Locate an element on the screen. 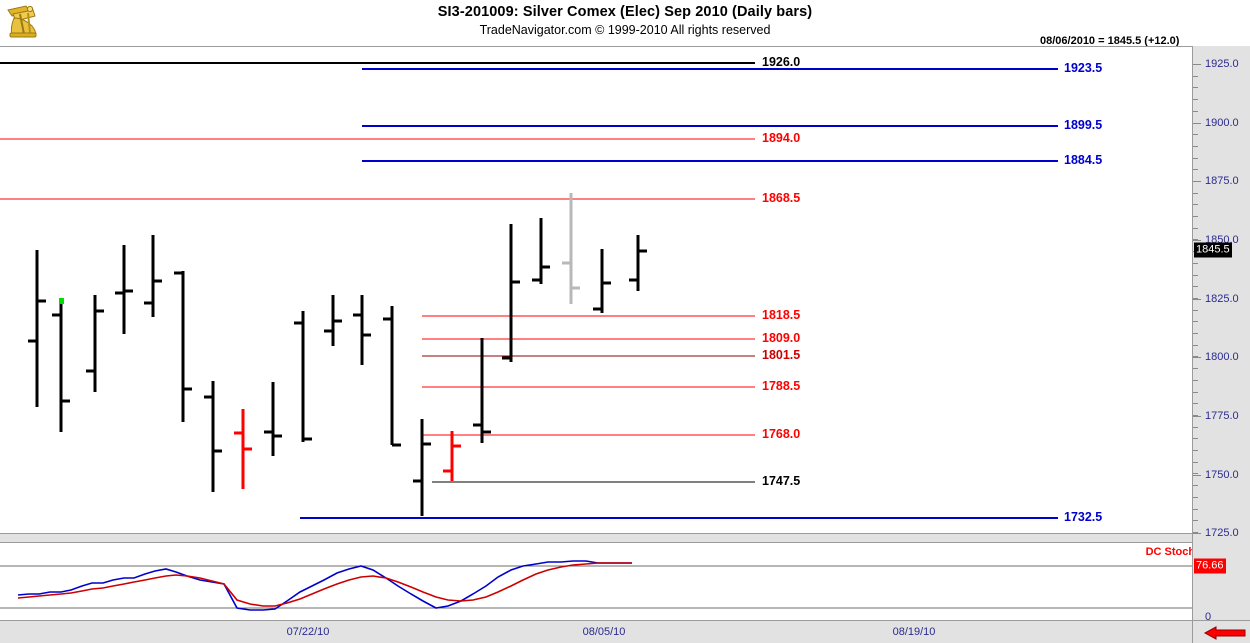 The width and height of the screenshot is (1250, 643). price-level-label: 1747.5 is located at coordinates (781, 481).